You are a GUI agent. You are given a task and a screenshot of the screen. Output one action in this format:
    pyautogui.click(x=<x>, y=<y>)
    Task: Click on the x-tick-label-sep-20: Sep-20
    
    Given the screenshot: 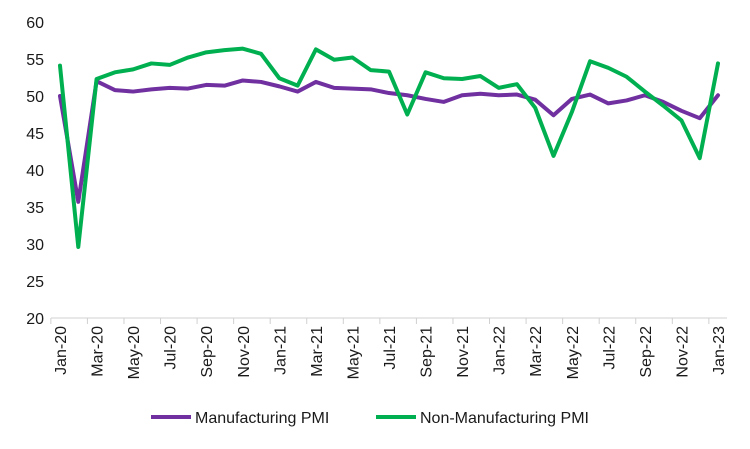 What is the action you would take?
    pyautogui.click(x=207, y=352)
    